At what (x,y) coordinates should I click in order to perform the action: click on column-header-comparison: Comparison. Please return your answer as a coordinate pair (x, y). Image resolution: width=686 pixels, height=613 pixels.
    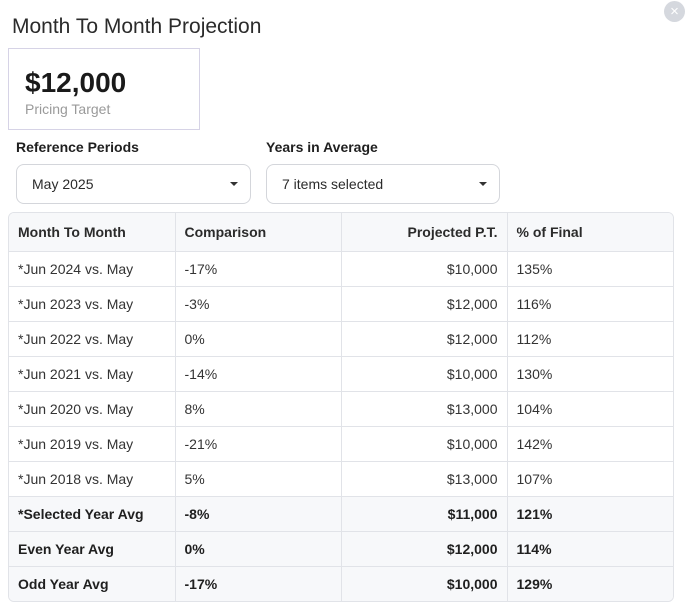
    Looking at the image, I should click on (258, 232).